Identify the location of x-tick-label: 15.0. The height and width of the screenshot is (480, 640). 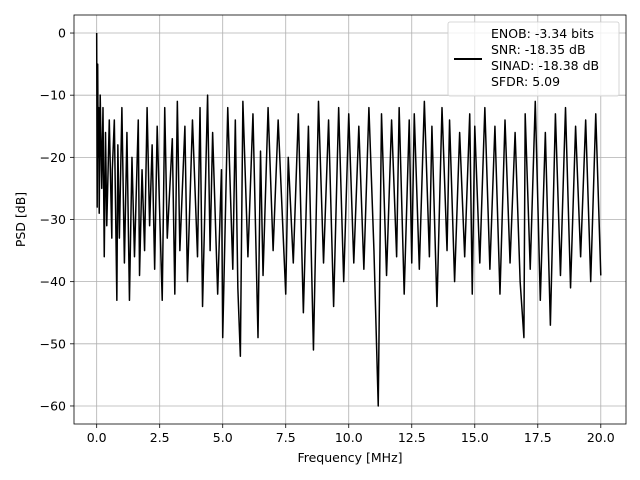
(475, 437).